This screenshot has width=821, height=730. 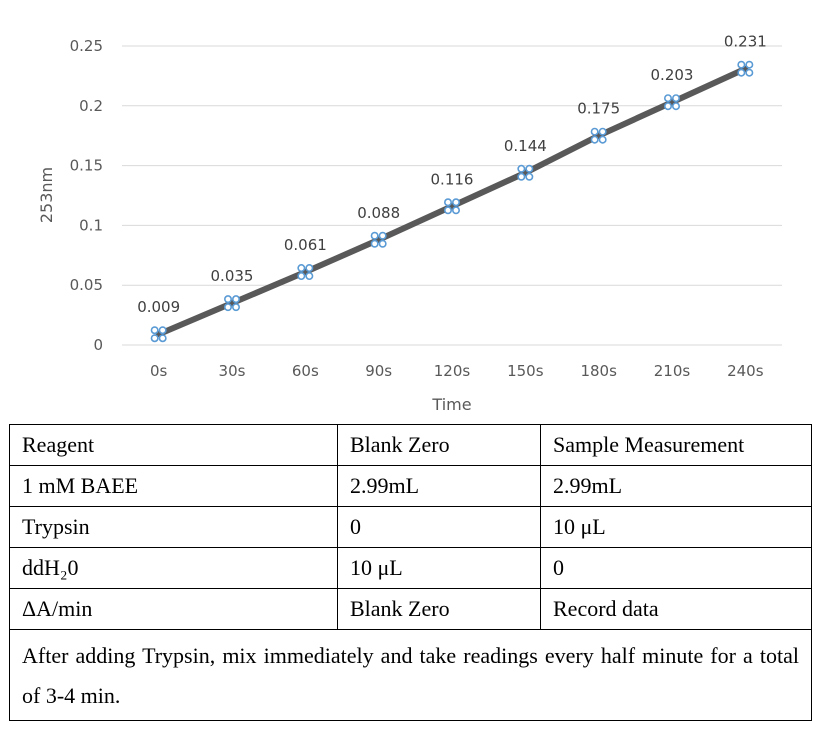 I want to click on y-tick-label: 0.25, so click(x=86, y=46).